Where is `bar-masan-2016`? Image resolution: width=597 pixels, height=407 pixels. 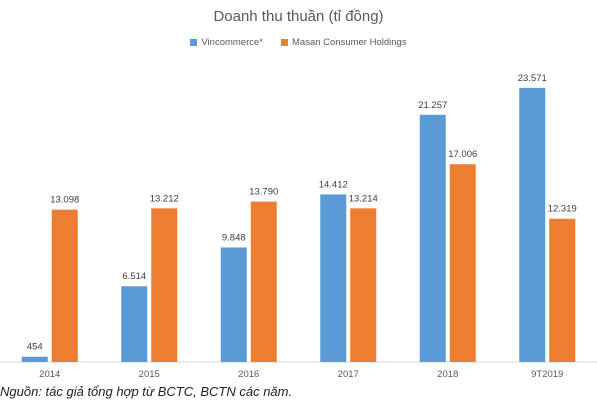
bar-masan-2016 is located at coordinates (263, 281).